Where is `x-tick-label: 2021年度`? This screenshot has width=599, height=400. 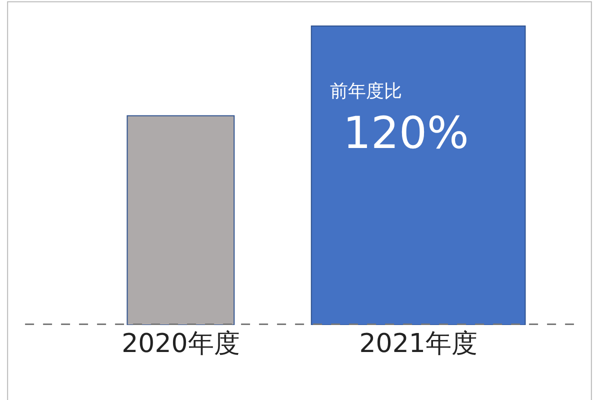
x-tick-label: 2021年度 is located at coordinates (418, 344).